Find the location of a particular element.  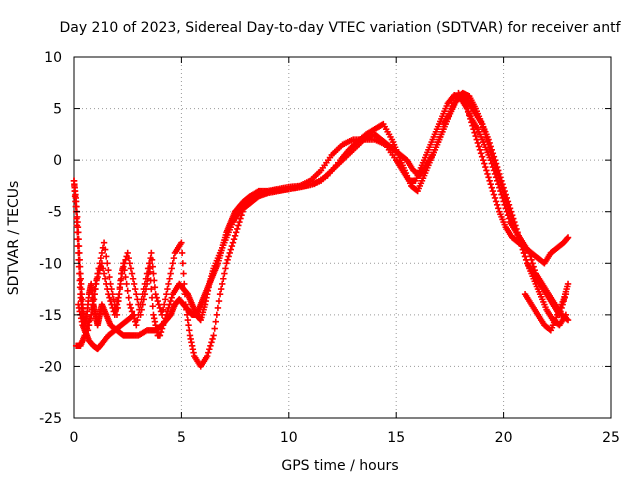

x-tick-label: 10 is located at coordinates (289, 438).